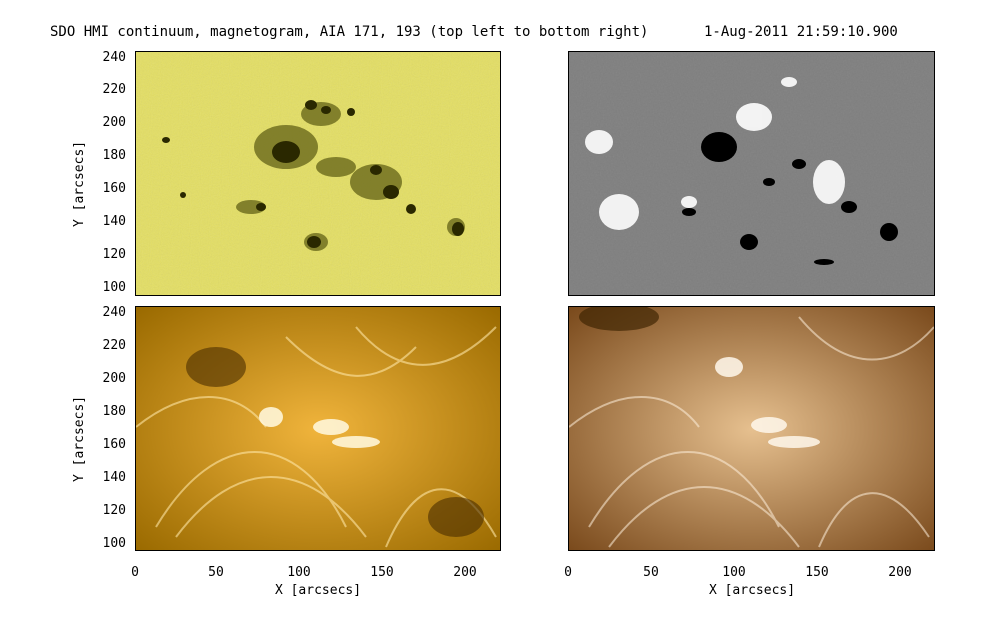 The width and height of the screenshot is (990, 632). I want to click on x-axis-label-right: X [arcsecs], so click(752, 590).